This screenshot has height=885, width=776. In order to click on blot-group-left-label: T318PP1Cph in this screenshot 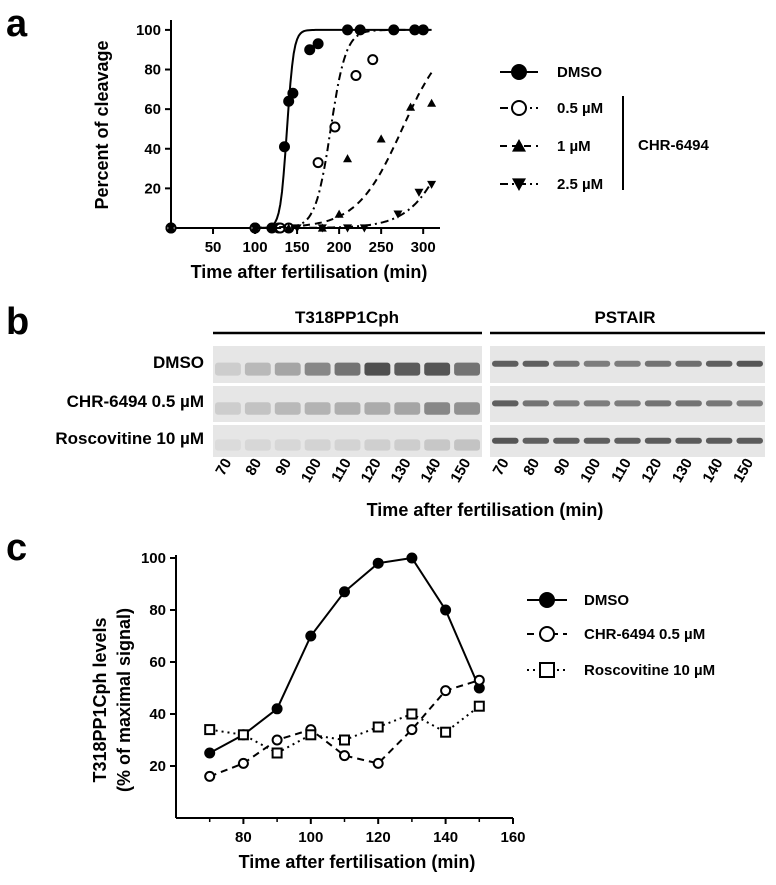, I will do `click(347, 317)`.